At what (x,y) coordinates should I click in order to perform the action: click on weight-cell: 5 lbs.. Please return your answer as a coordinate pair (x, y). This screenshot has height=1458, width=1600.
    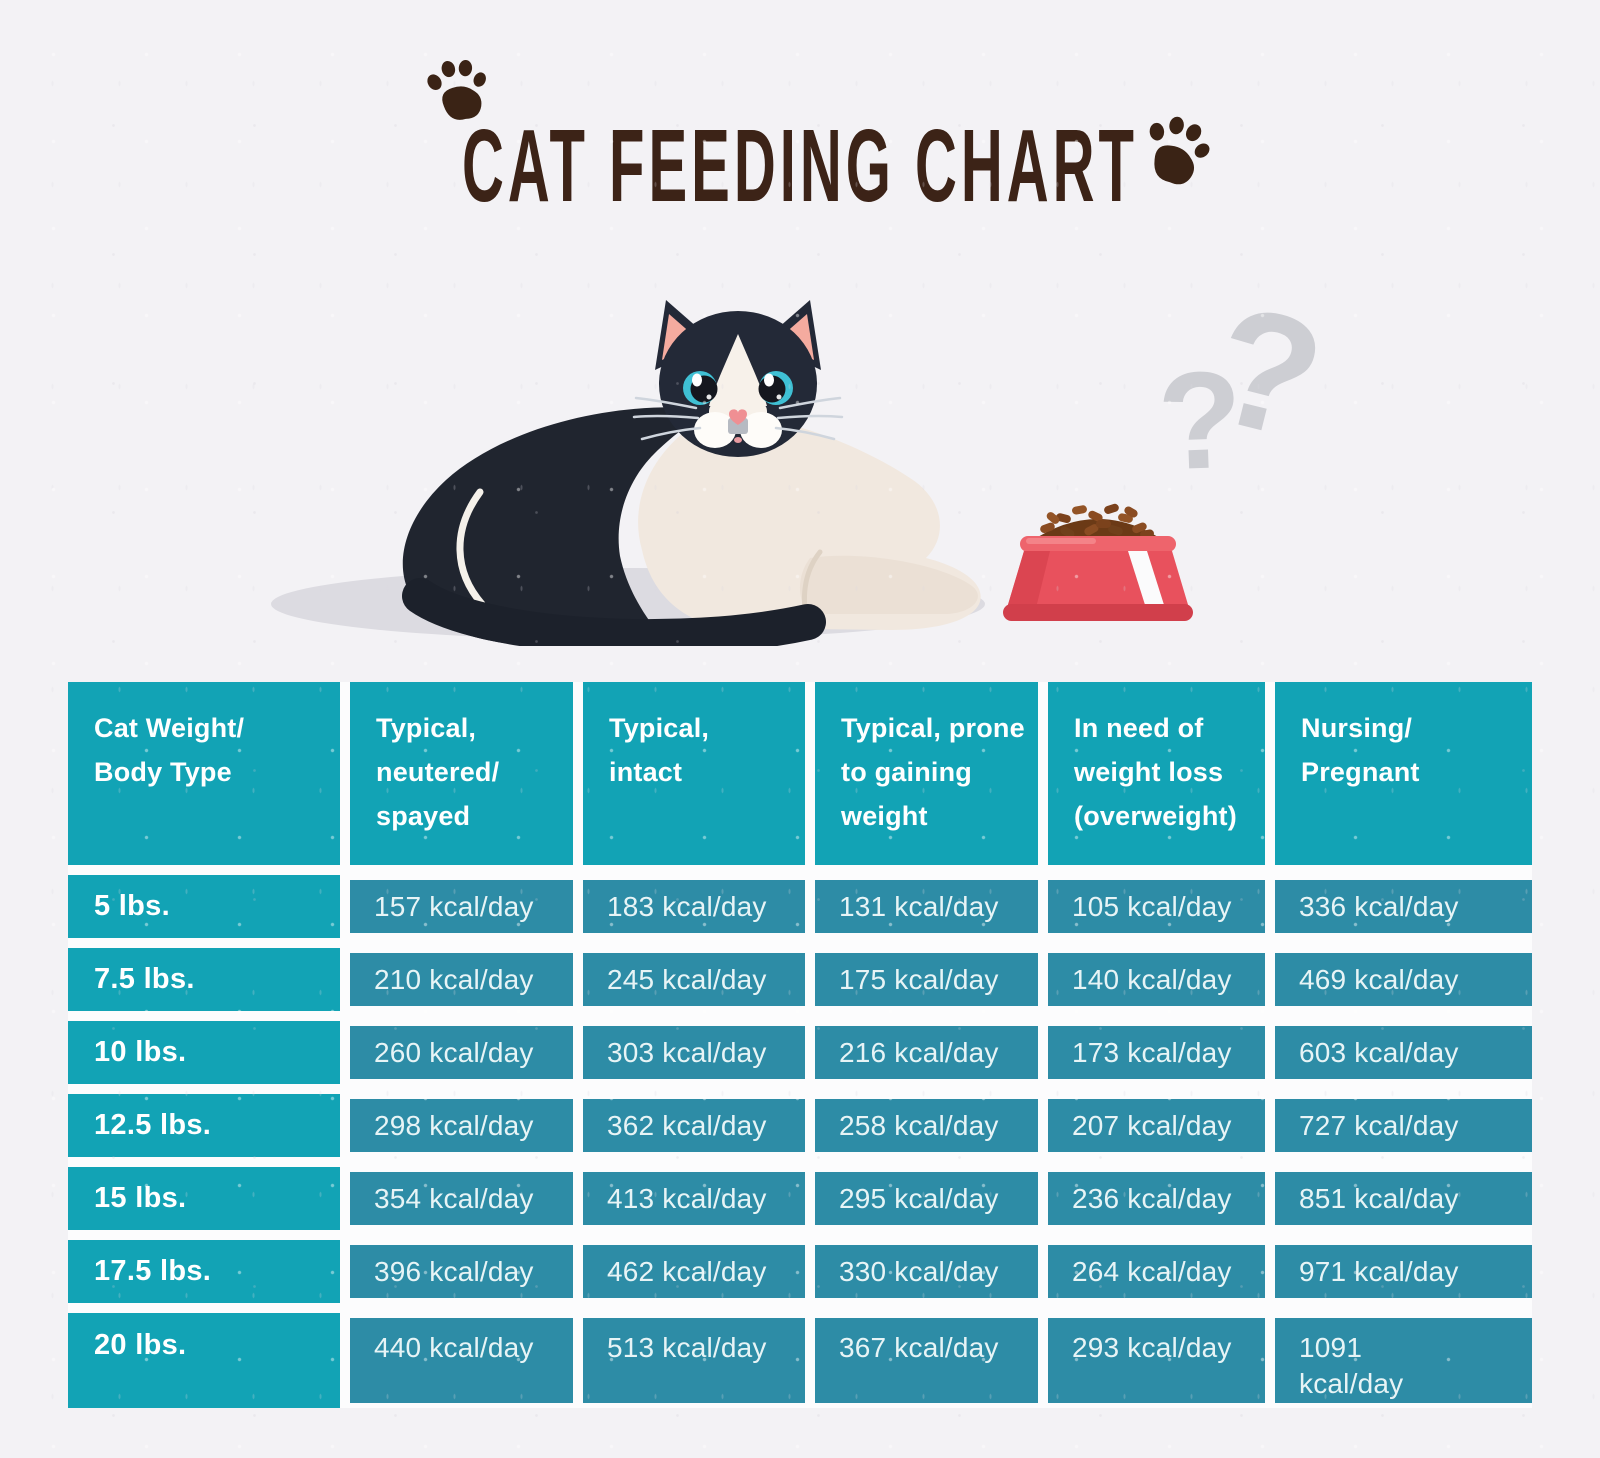
    Looking at the image, I should click on (204, 906).